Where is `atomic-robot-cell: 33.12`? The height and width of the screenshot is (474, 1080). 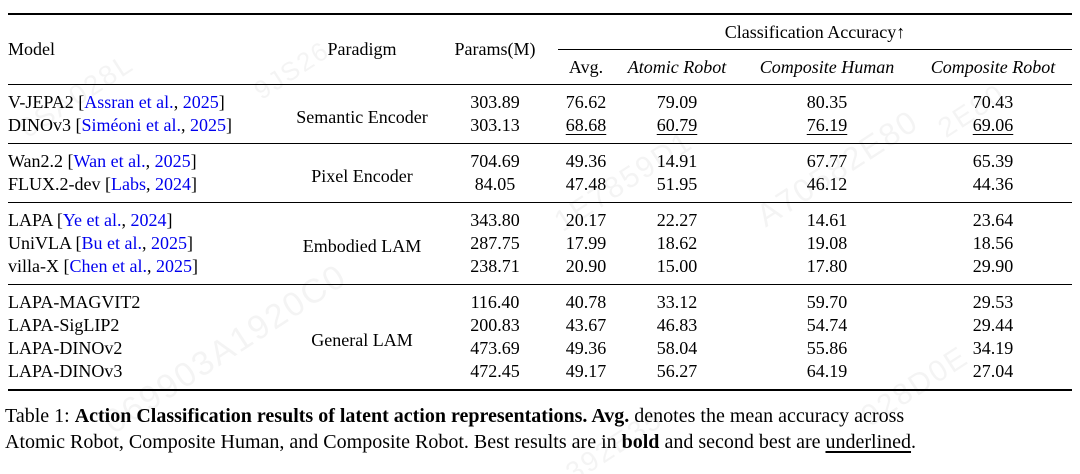
atomic-robot-cell: 33.12 is located at coordinates (677, 299).